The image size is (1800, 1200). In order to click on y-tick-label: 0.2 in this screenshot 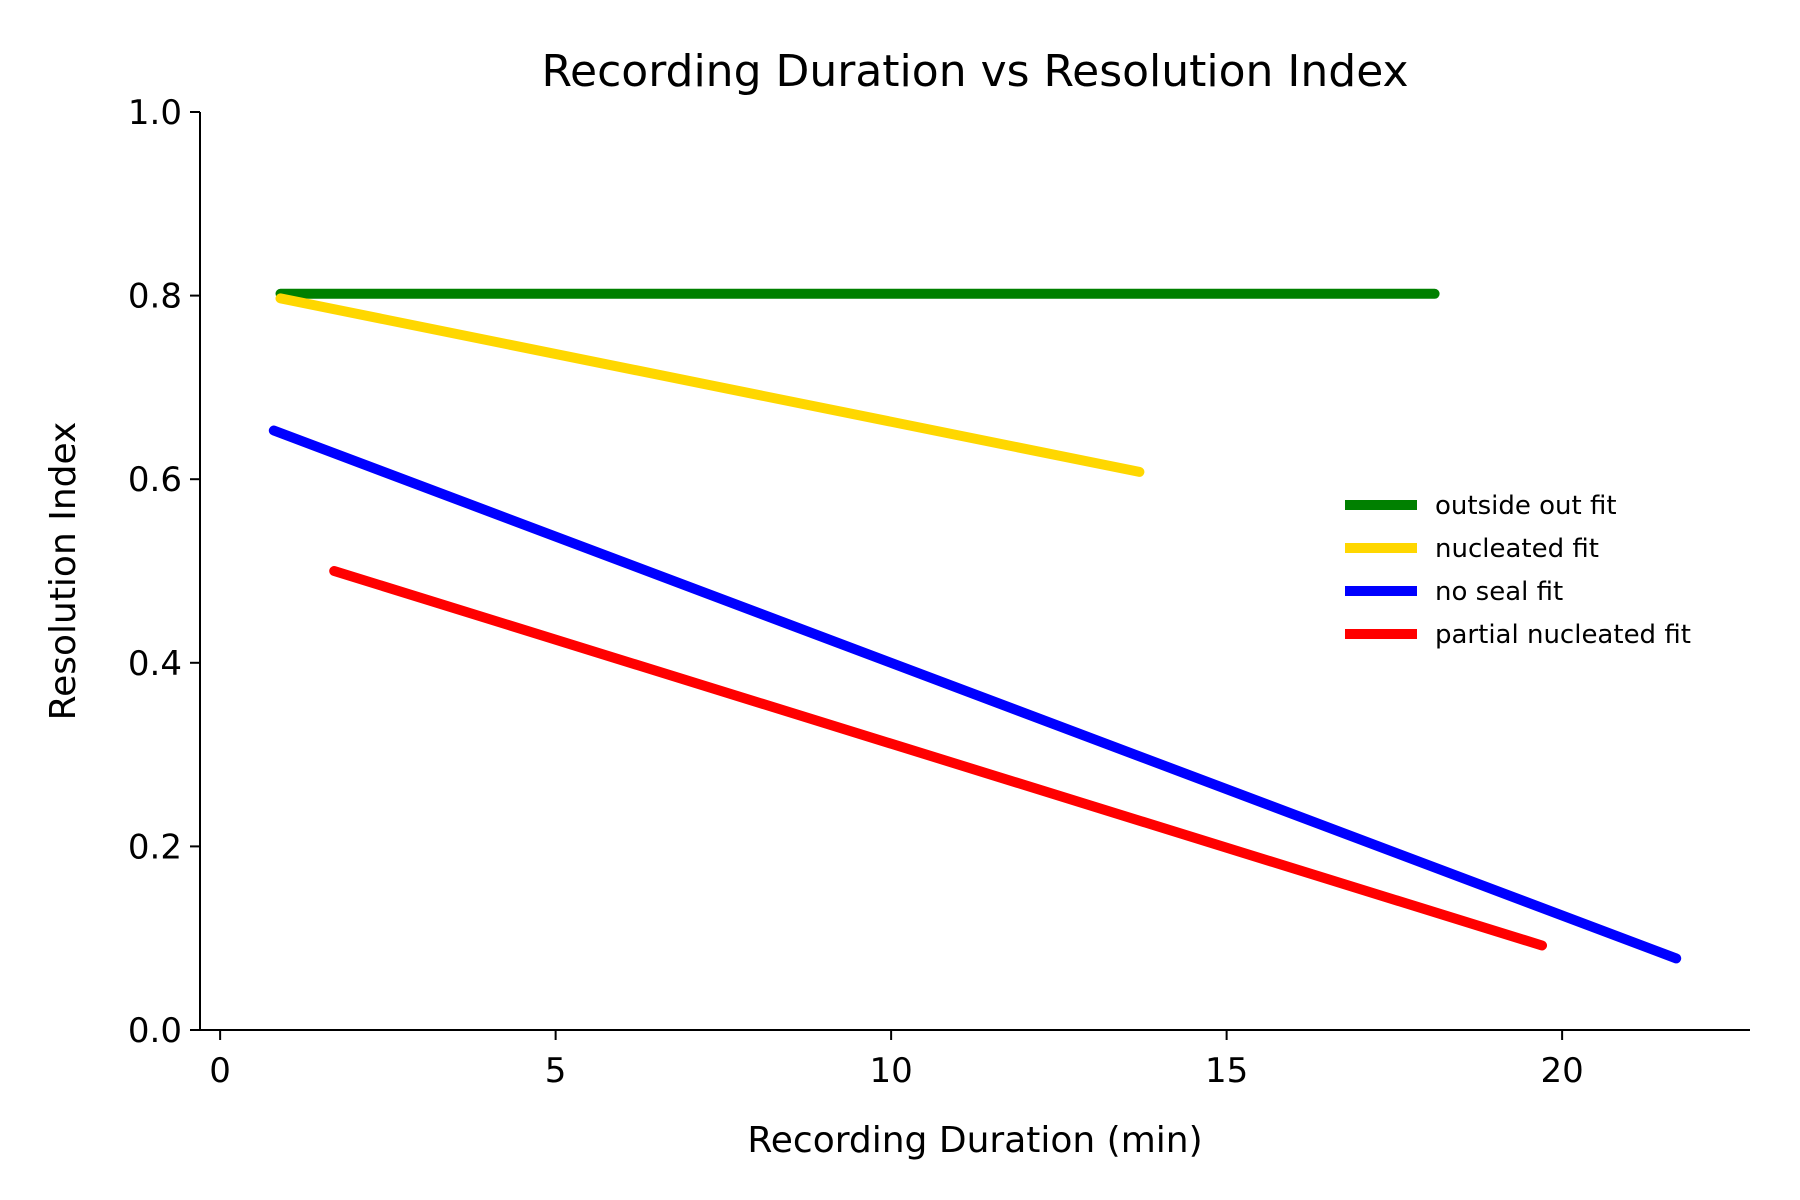, I will do `click(155, 847)`.